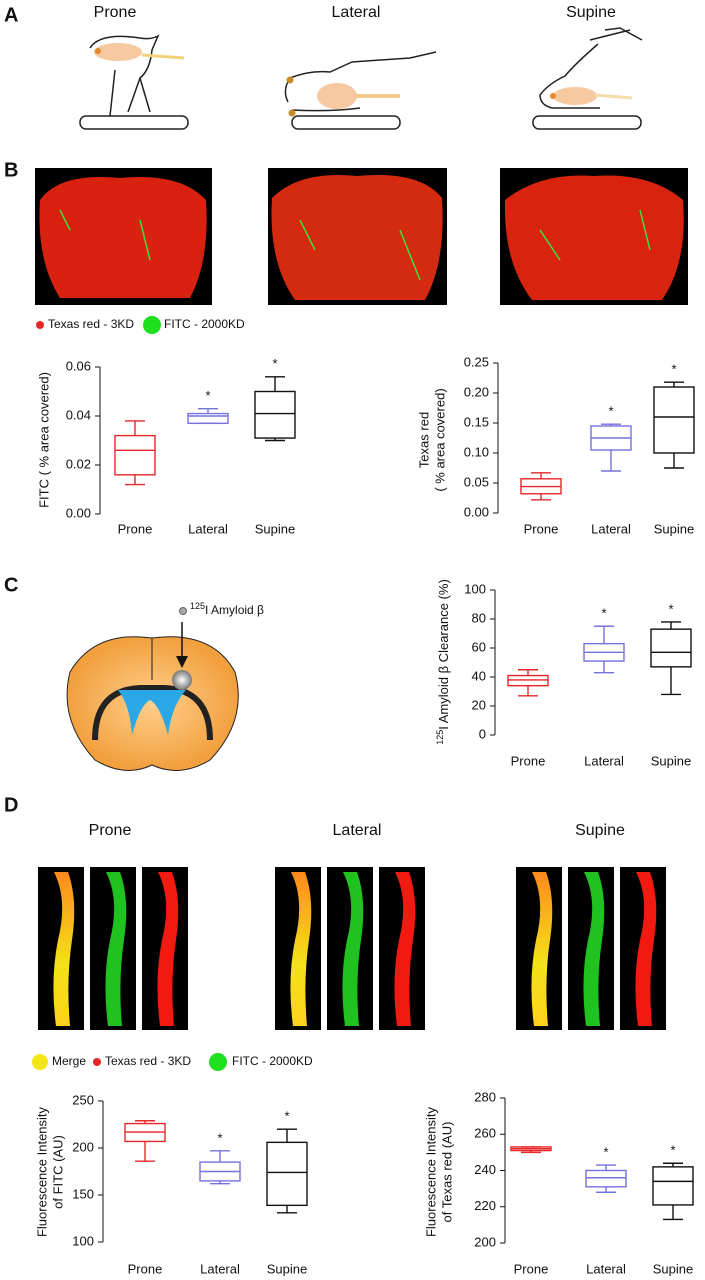 Image resolution: width=705 pixels, height=1280 pixels. Describe the element at coordinates (476, 451) in the screenshot. I see `y-tick-label: 0.10` at that location.